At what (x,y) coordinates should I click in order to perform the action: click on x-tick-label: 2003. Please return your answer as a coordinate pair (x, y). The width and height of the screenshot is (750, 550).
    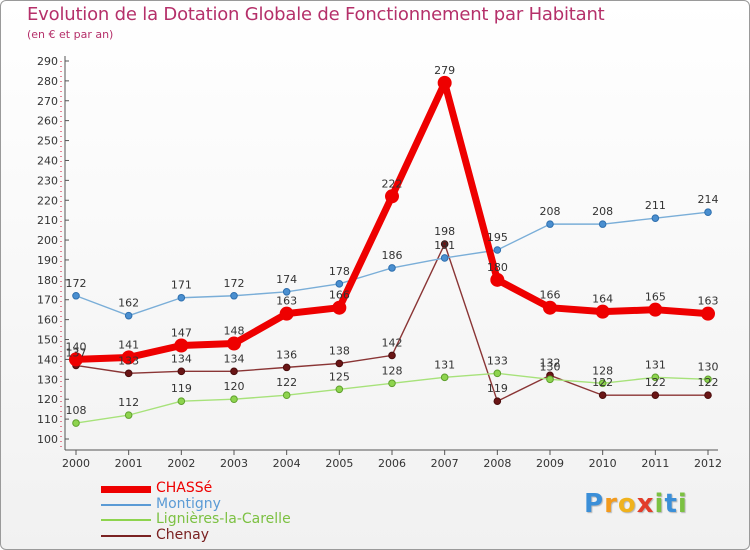
    Looking at the image, I should click on (234, 463).